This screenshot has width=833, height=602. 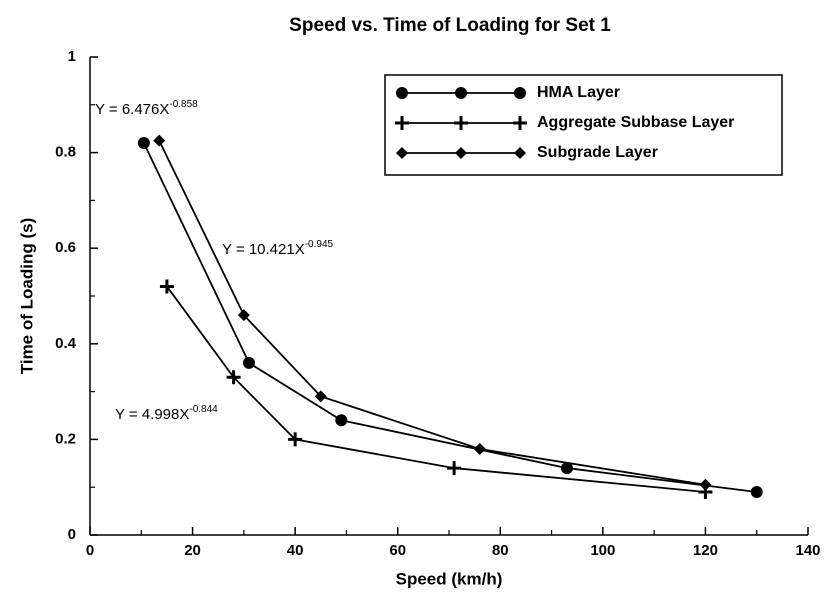 What do you see at coordinates (635, 122) in the screenshot?
I see `legend-label: Aggregate Subbase Layer` at bounding box center [635, 122].